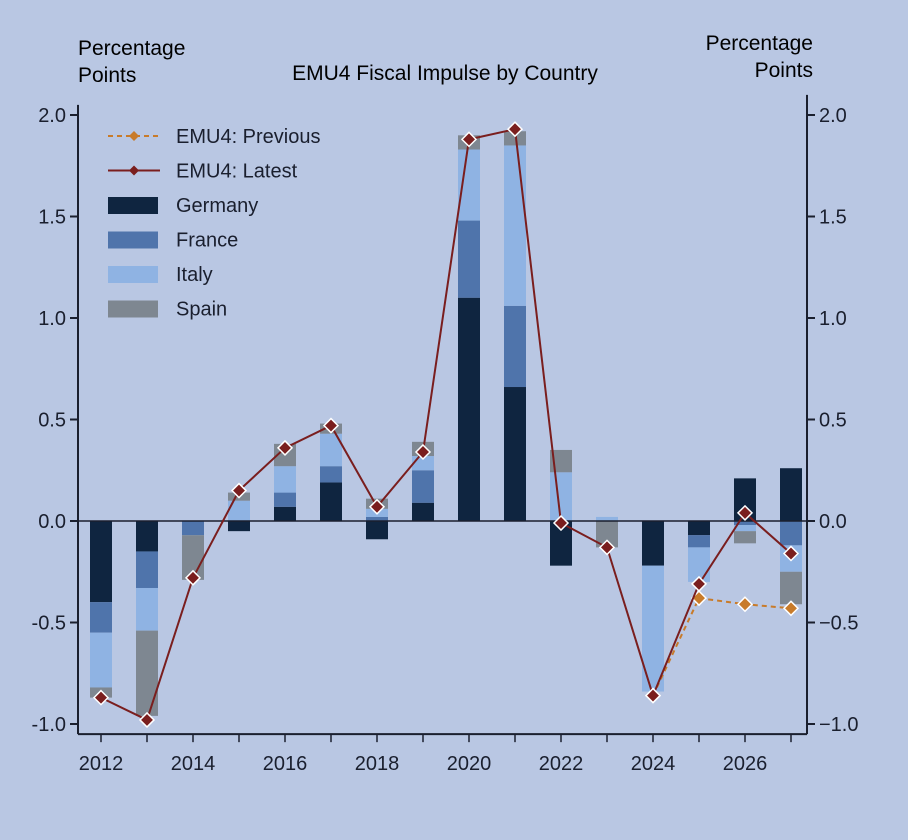 The width and height of the screenshot is (908, 840). I want to click on marker-series-0-2027, so click(791, 608).